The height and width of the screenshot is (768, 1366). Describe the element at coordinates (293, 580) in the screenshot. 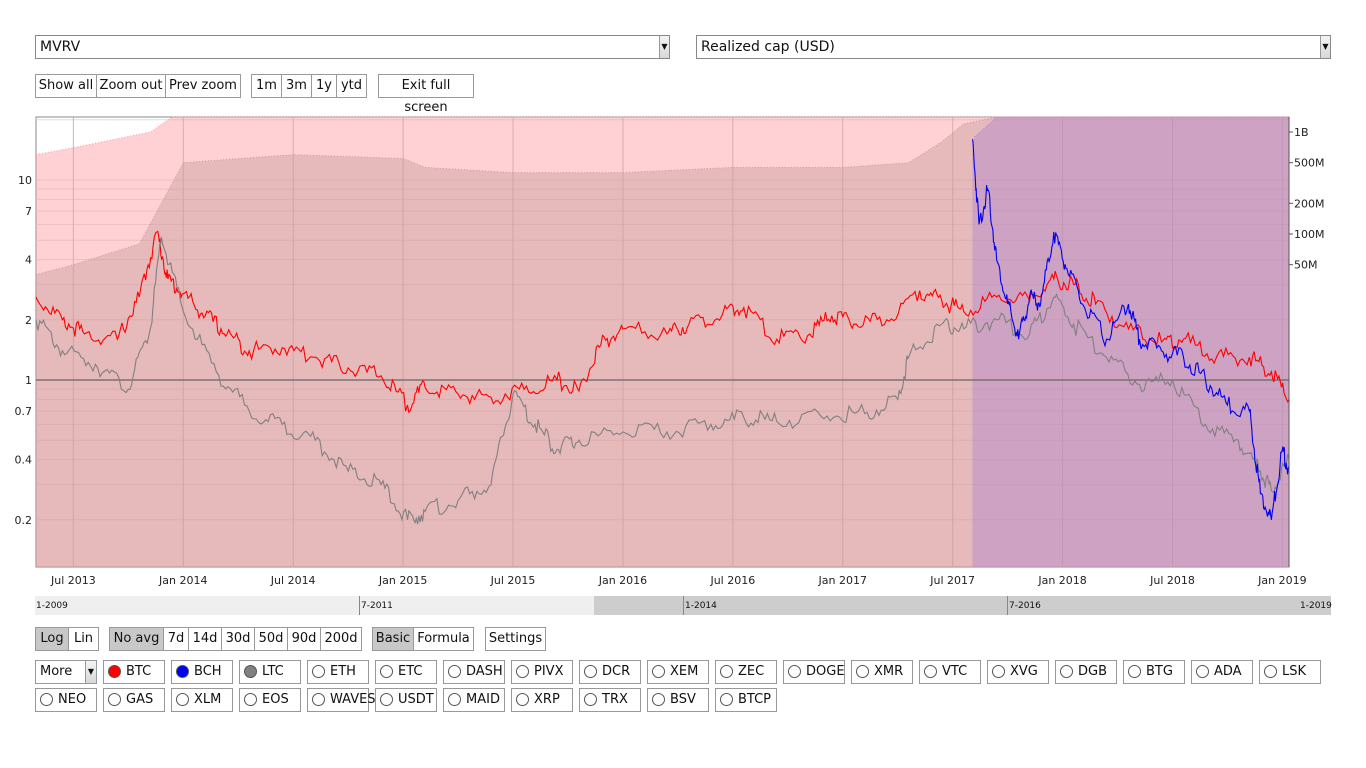

I see `x-tick-label: Jul 2014` at that location.